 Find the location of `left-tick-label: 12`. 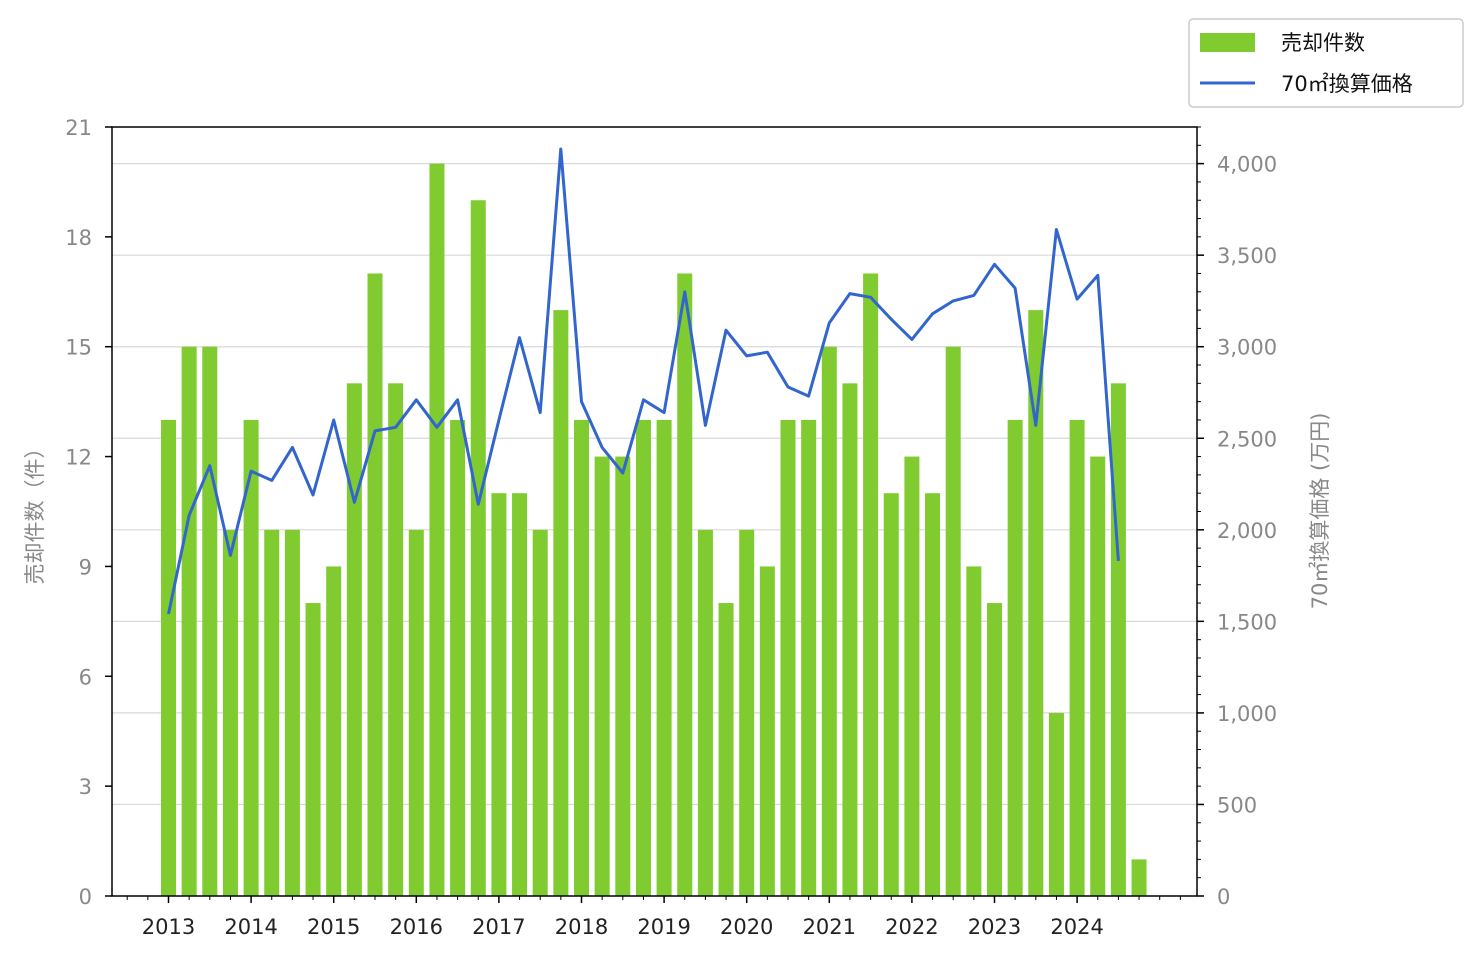

left-tick-label: 12 is located at coordinates (78, 458).